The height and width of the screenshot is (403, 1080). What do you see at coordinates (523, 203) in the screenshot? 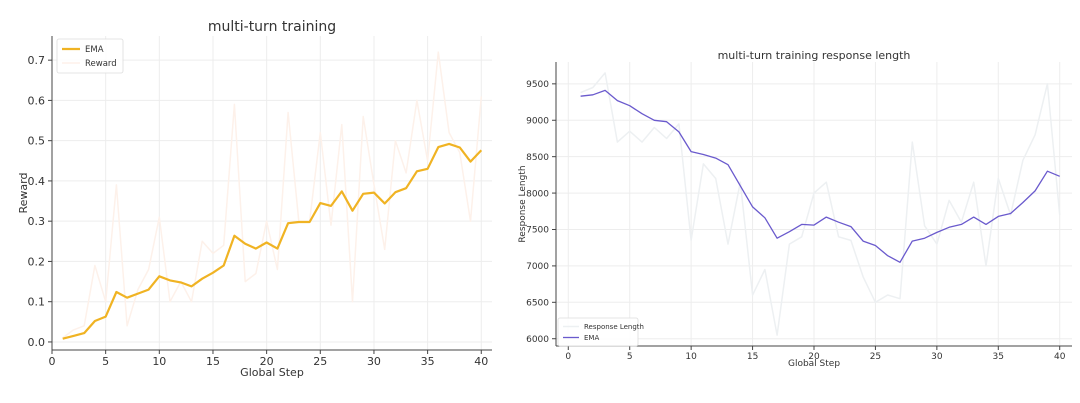
I see `y-axis-label: Response Length` at bounding box center [523, 203].